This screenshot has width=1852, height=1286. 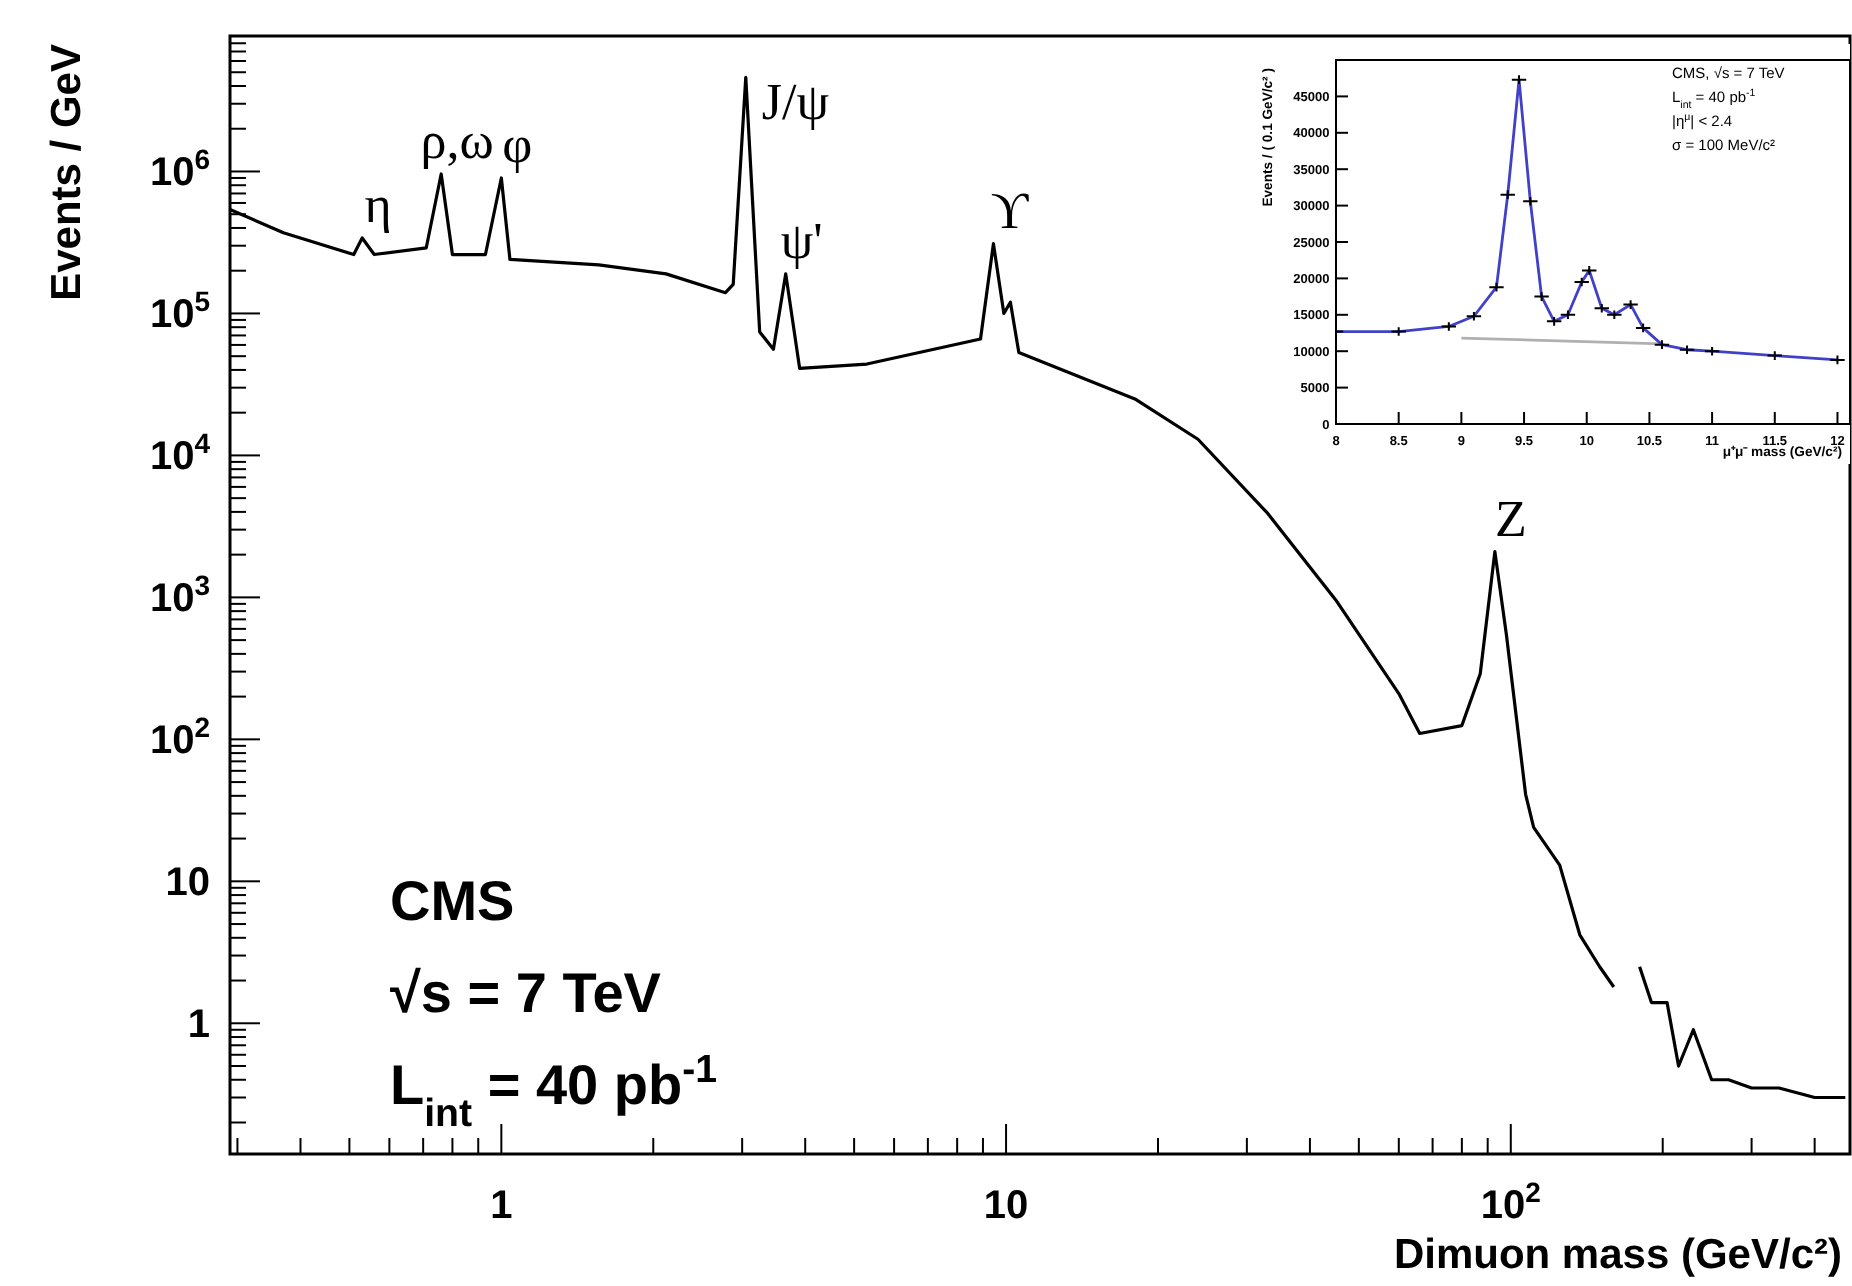 What do you see at coordinates (1010, 210) in the screenshot?
I see `annotation: ϒ` at bounding box center [1010, 210].